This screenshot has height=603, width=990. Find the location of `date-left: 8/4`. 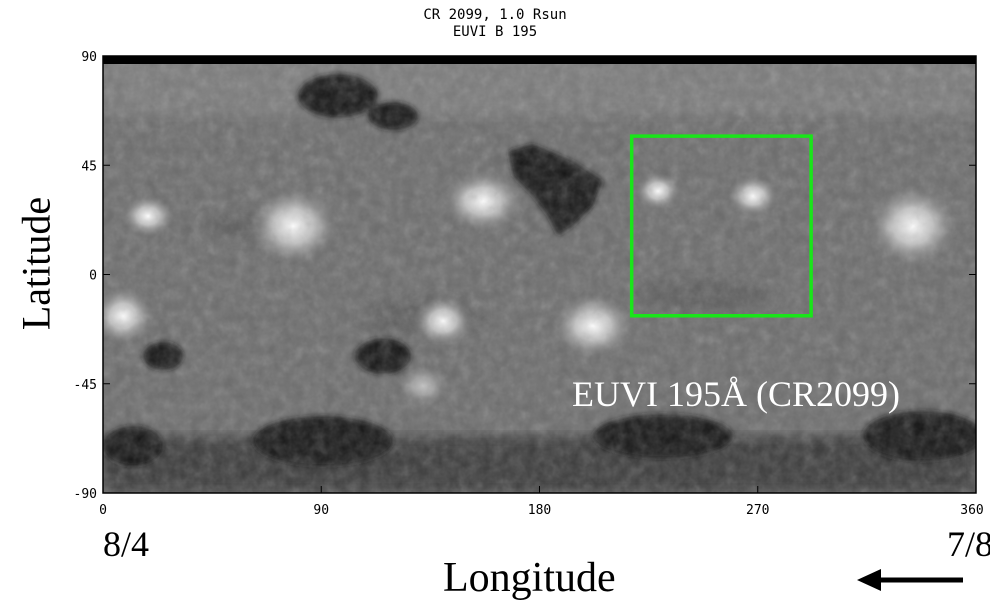

date-left: 8/4 is located at coordinates (126, 544).